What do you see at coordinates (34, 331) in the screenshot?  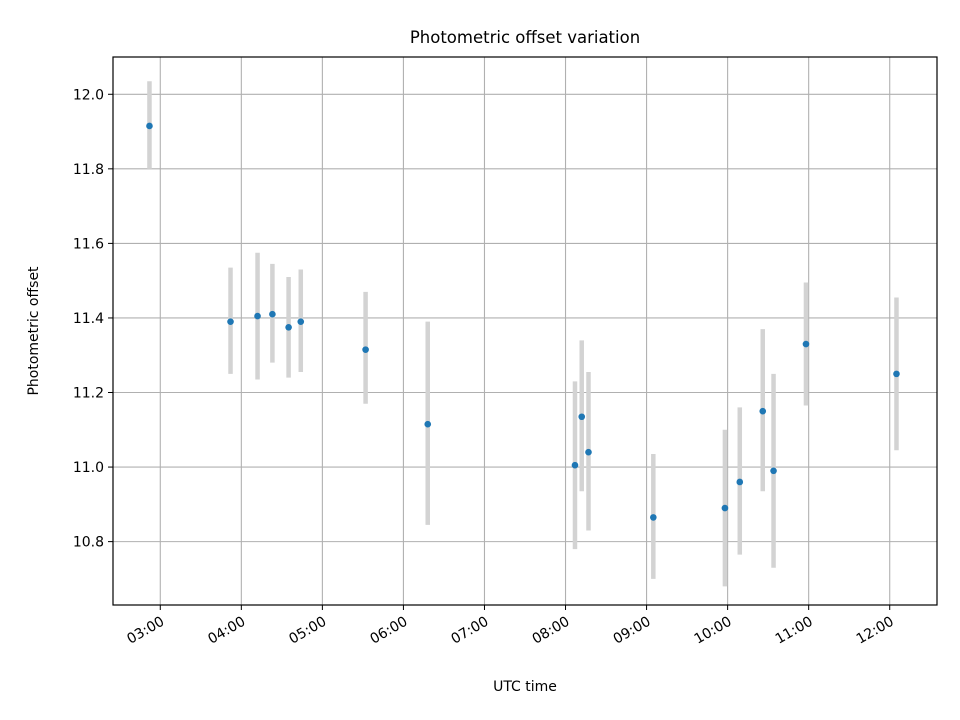 I see `y-axis-label: Photometric offset` at bounding box center [34, 331].